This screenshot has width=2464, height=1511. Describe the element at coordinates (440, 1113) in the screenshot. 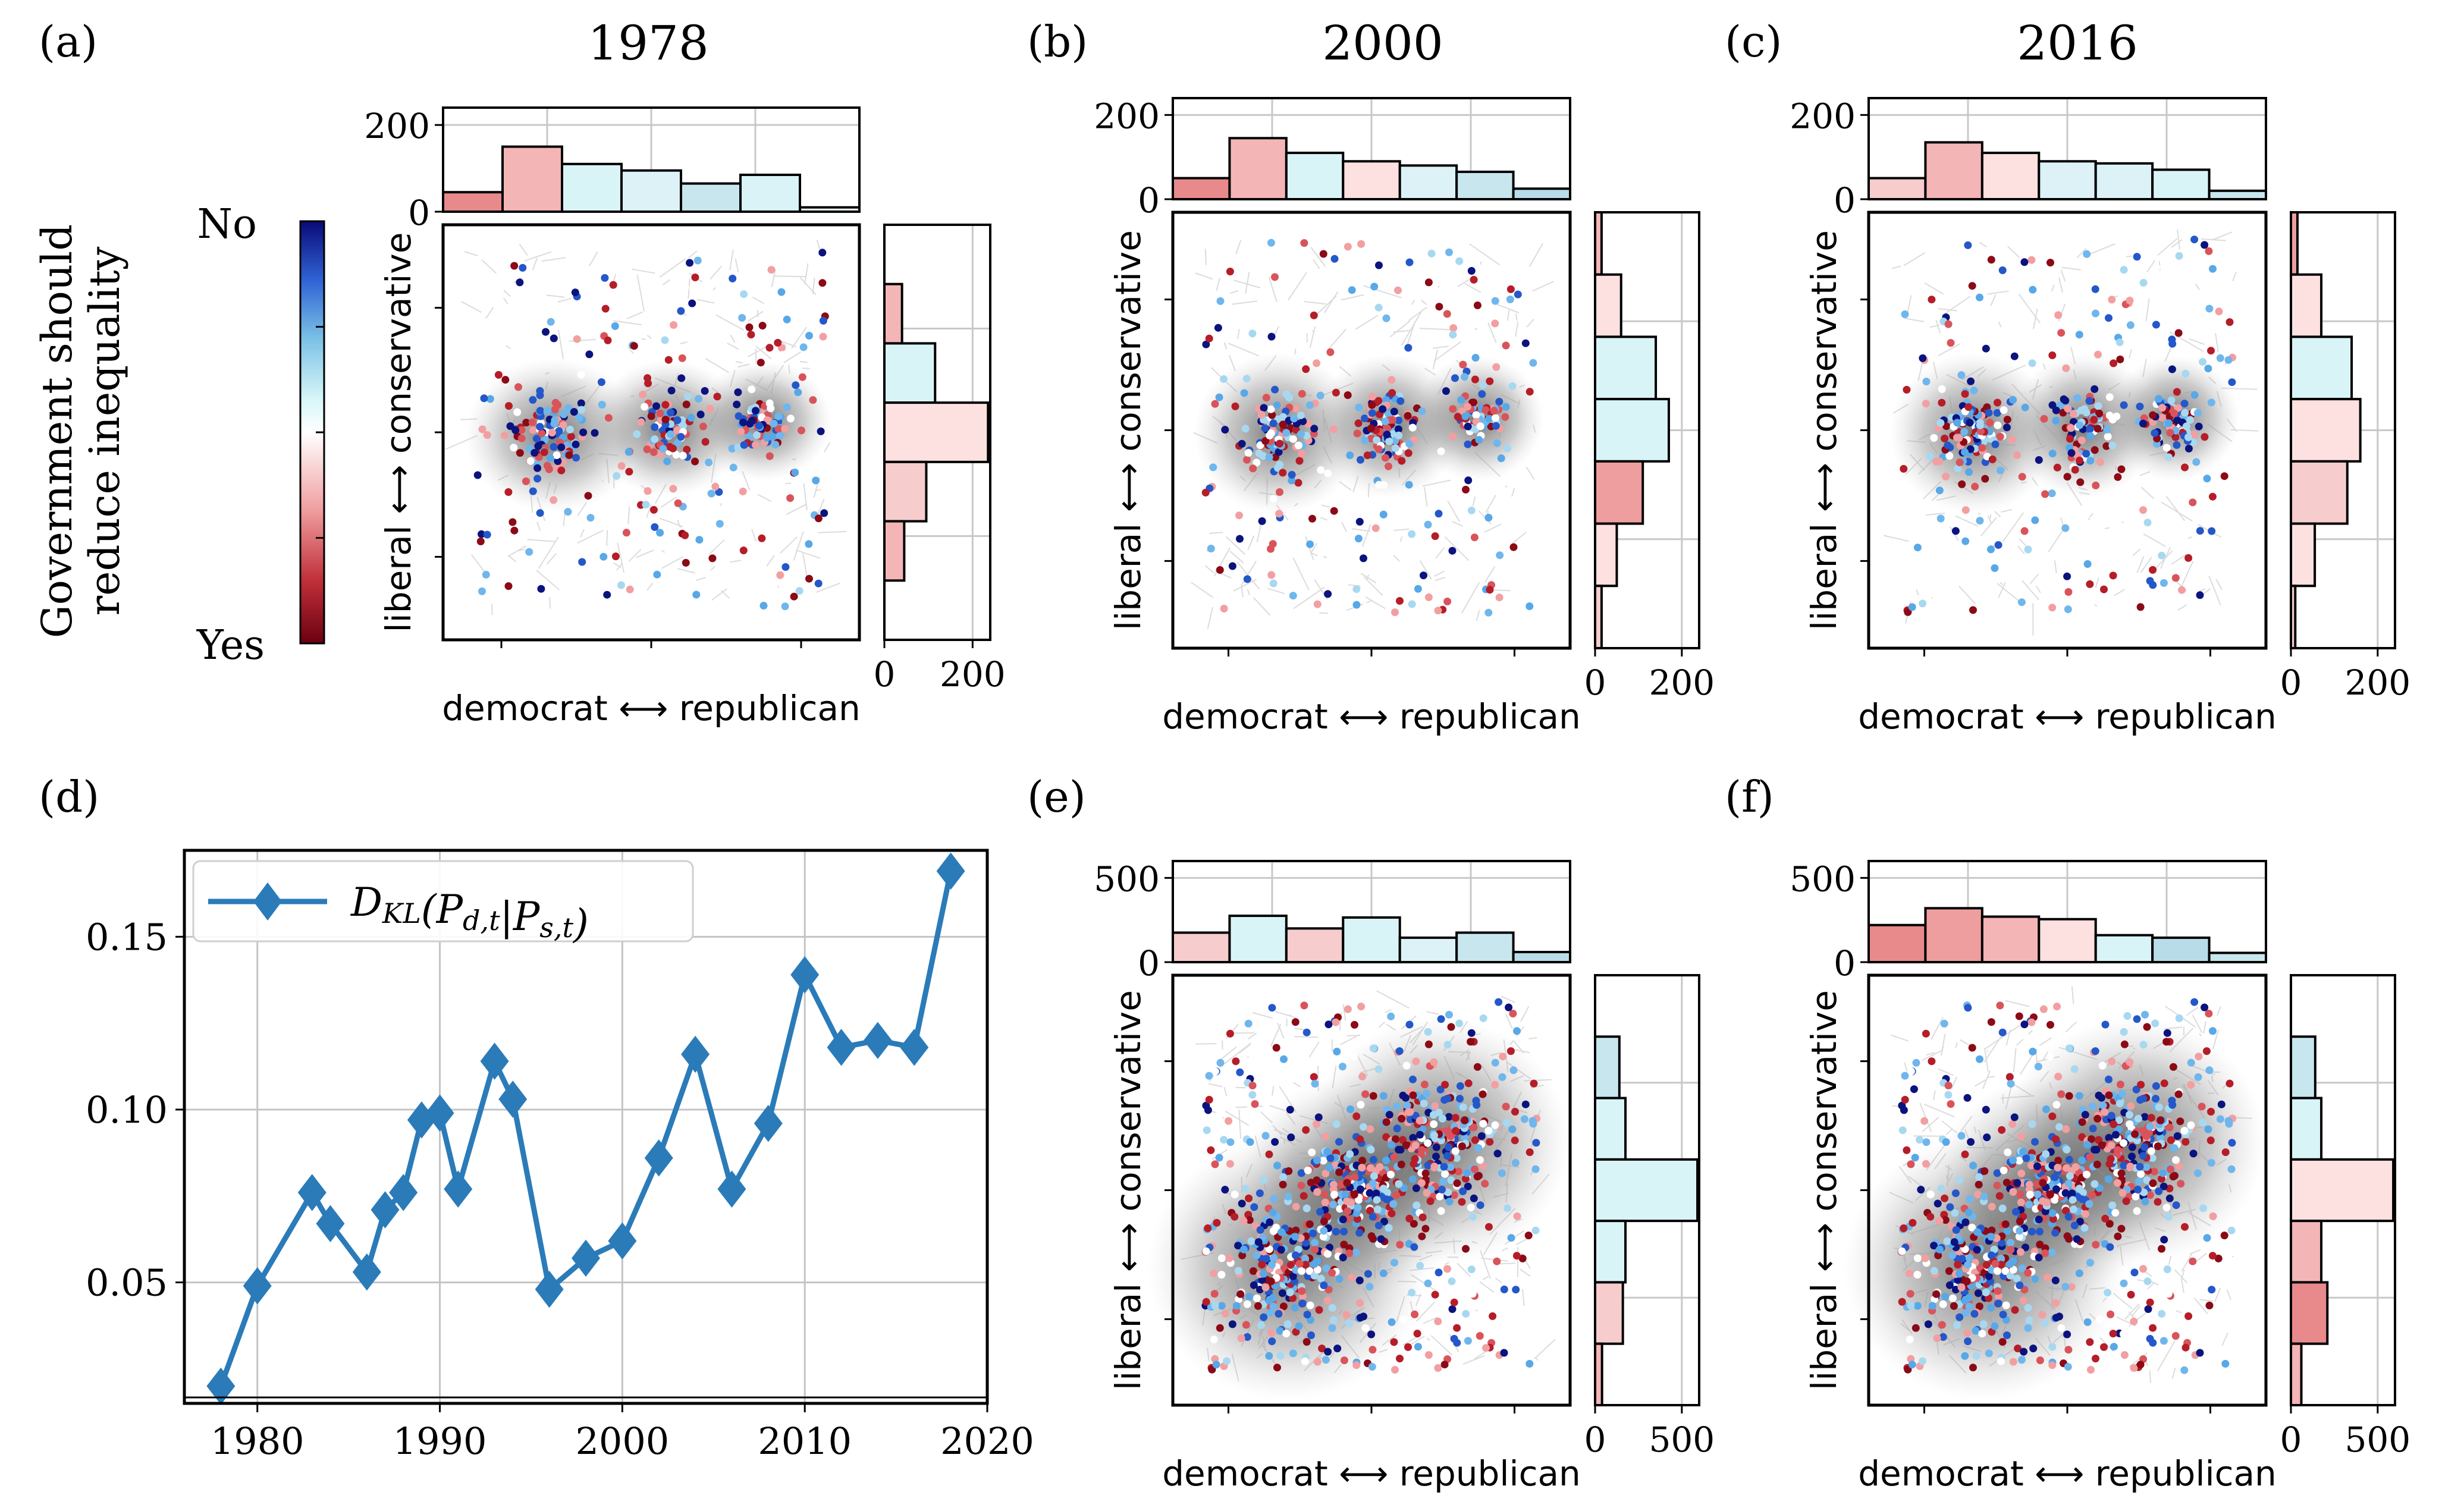

I see `data-point` at that location.